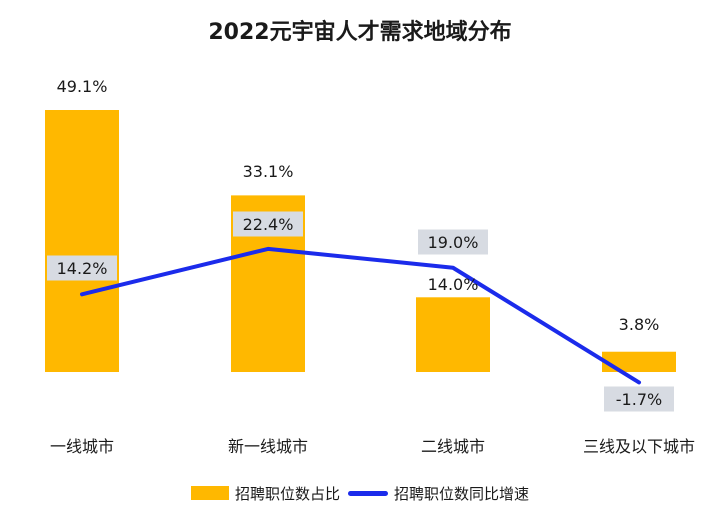 The image size is (720, 512). I want to click on legend-line-swatch, so click(368, 493).